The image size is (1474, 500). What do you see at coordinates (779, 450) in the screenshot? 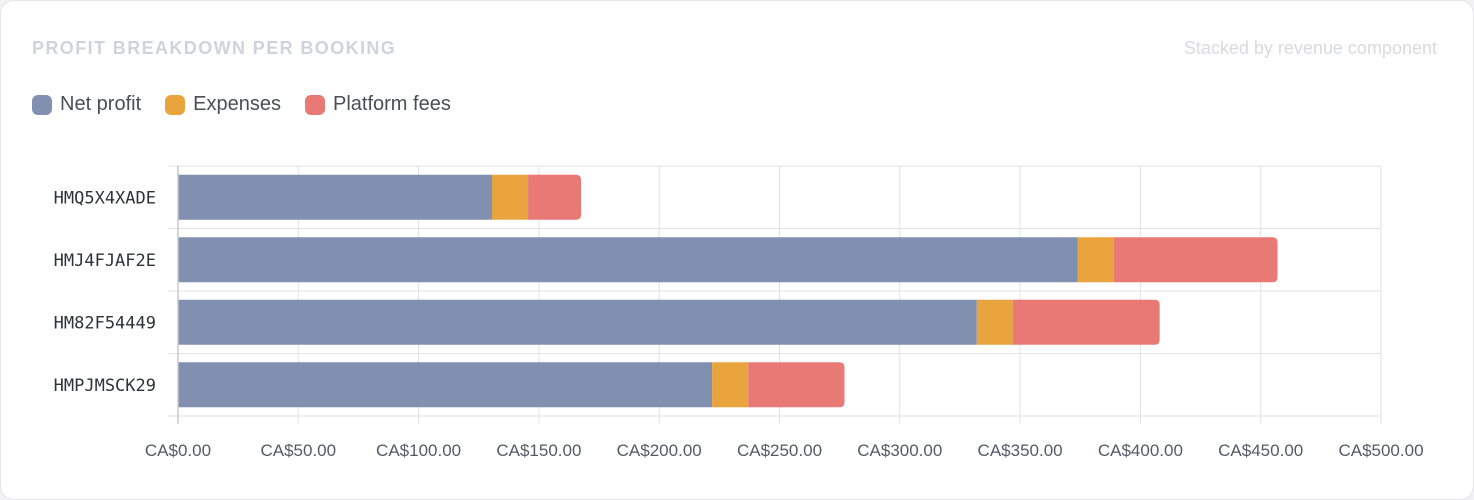
I see `x-tick-label: CA$250.00` at bounding box center [779, 450].